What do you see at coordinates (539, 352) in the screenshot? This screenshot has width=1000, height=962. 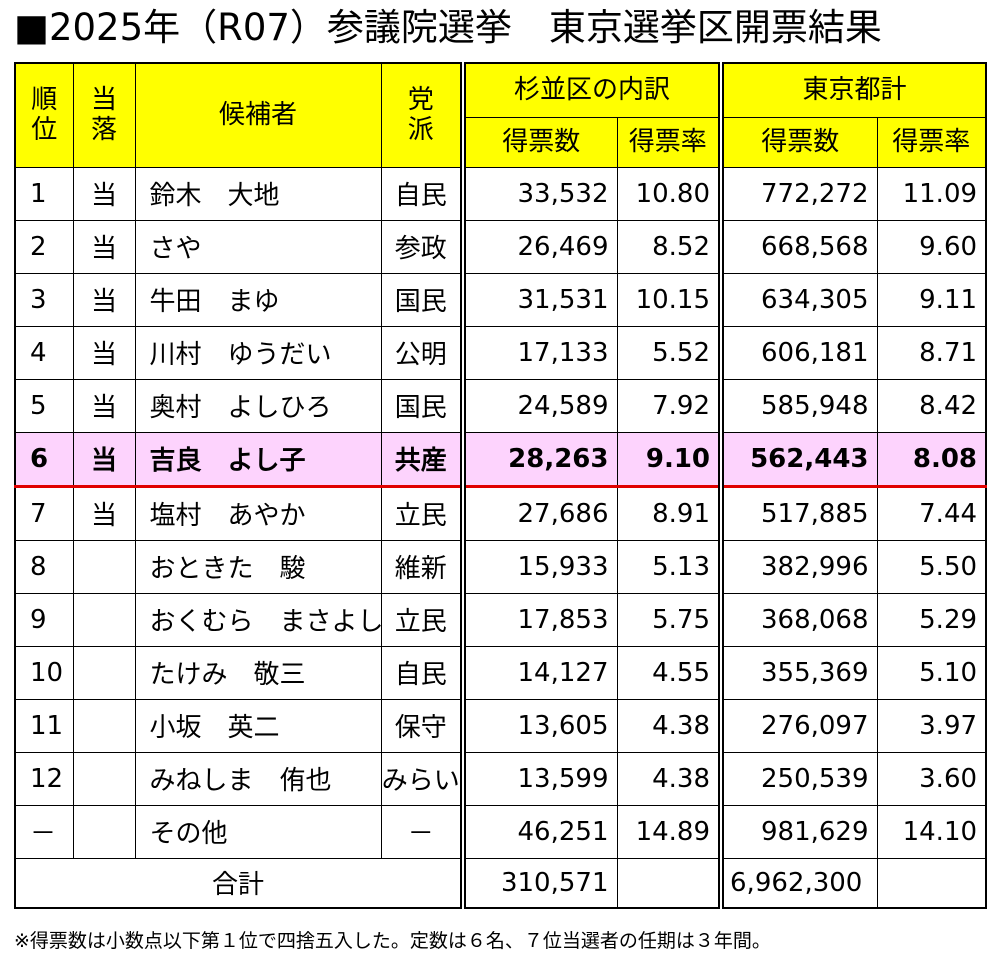 I see `table-cell: 17,133` at bounding box center [539, 352].